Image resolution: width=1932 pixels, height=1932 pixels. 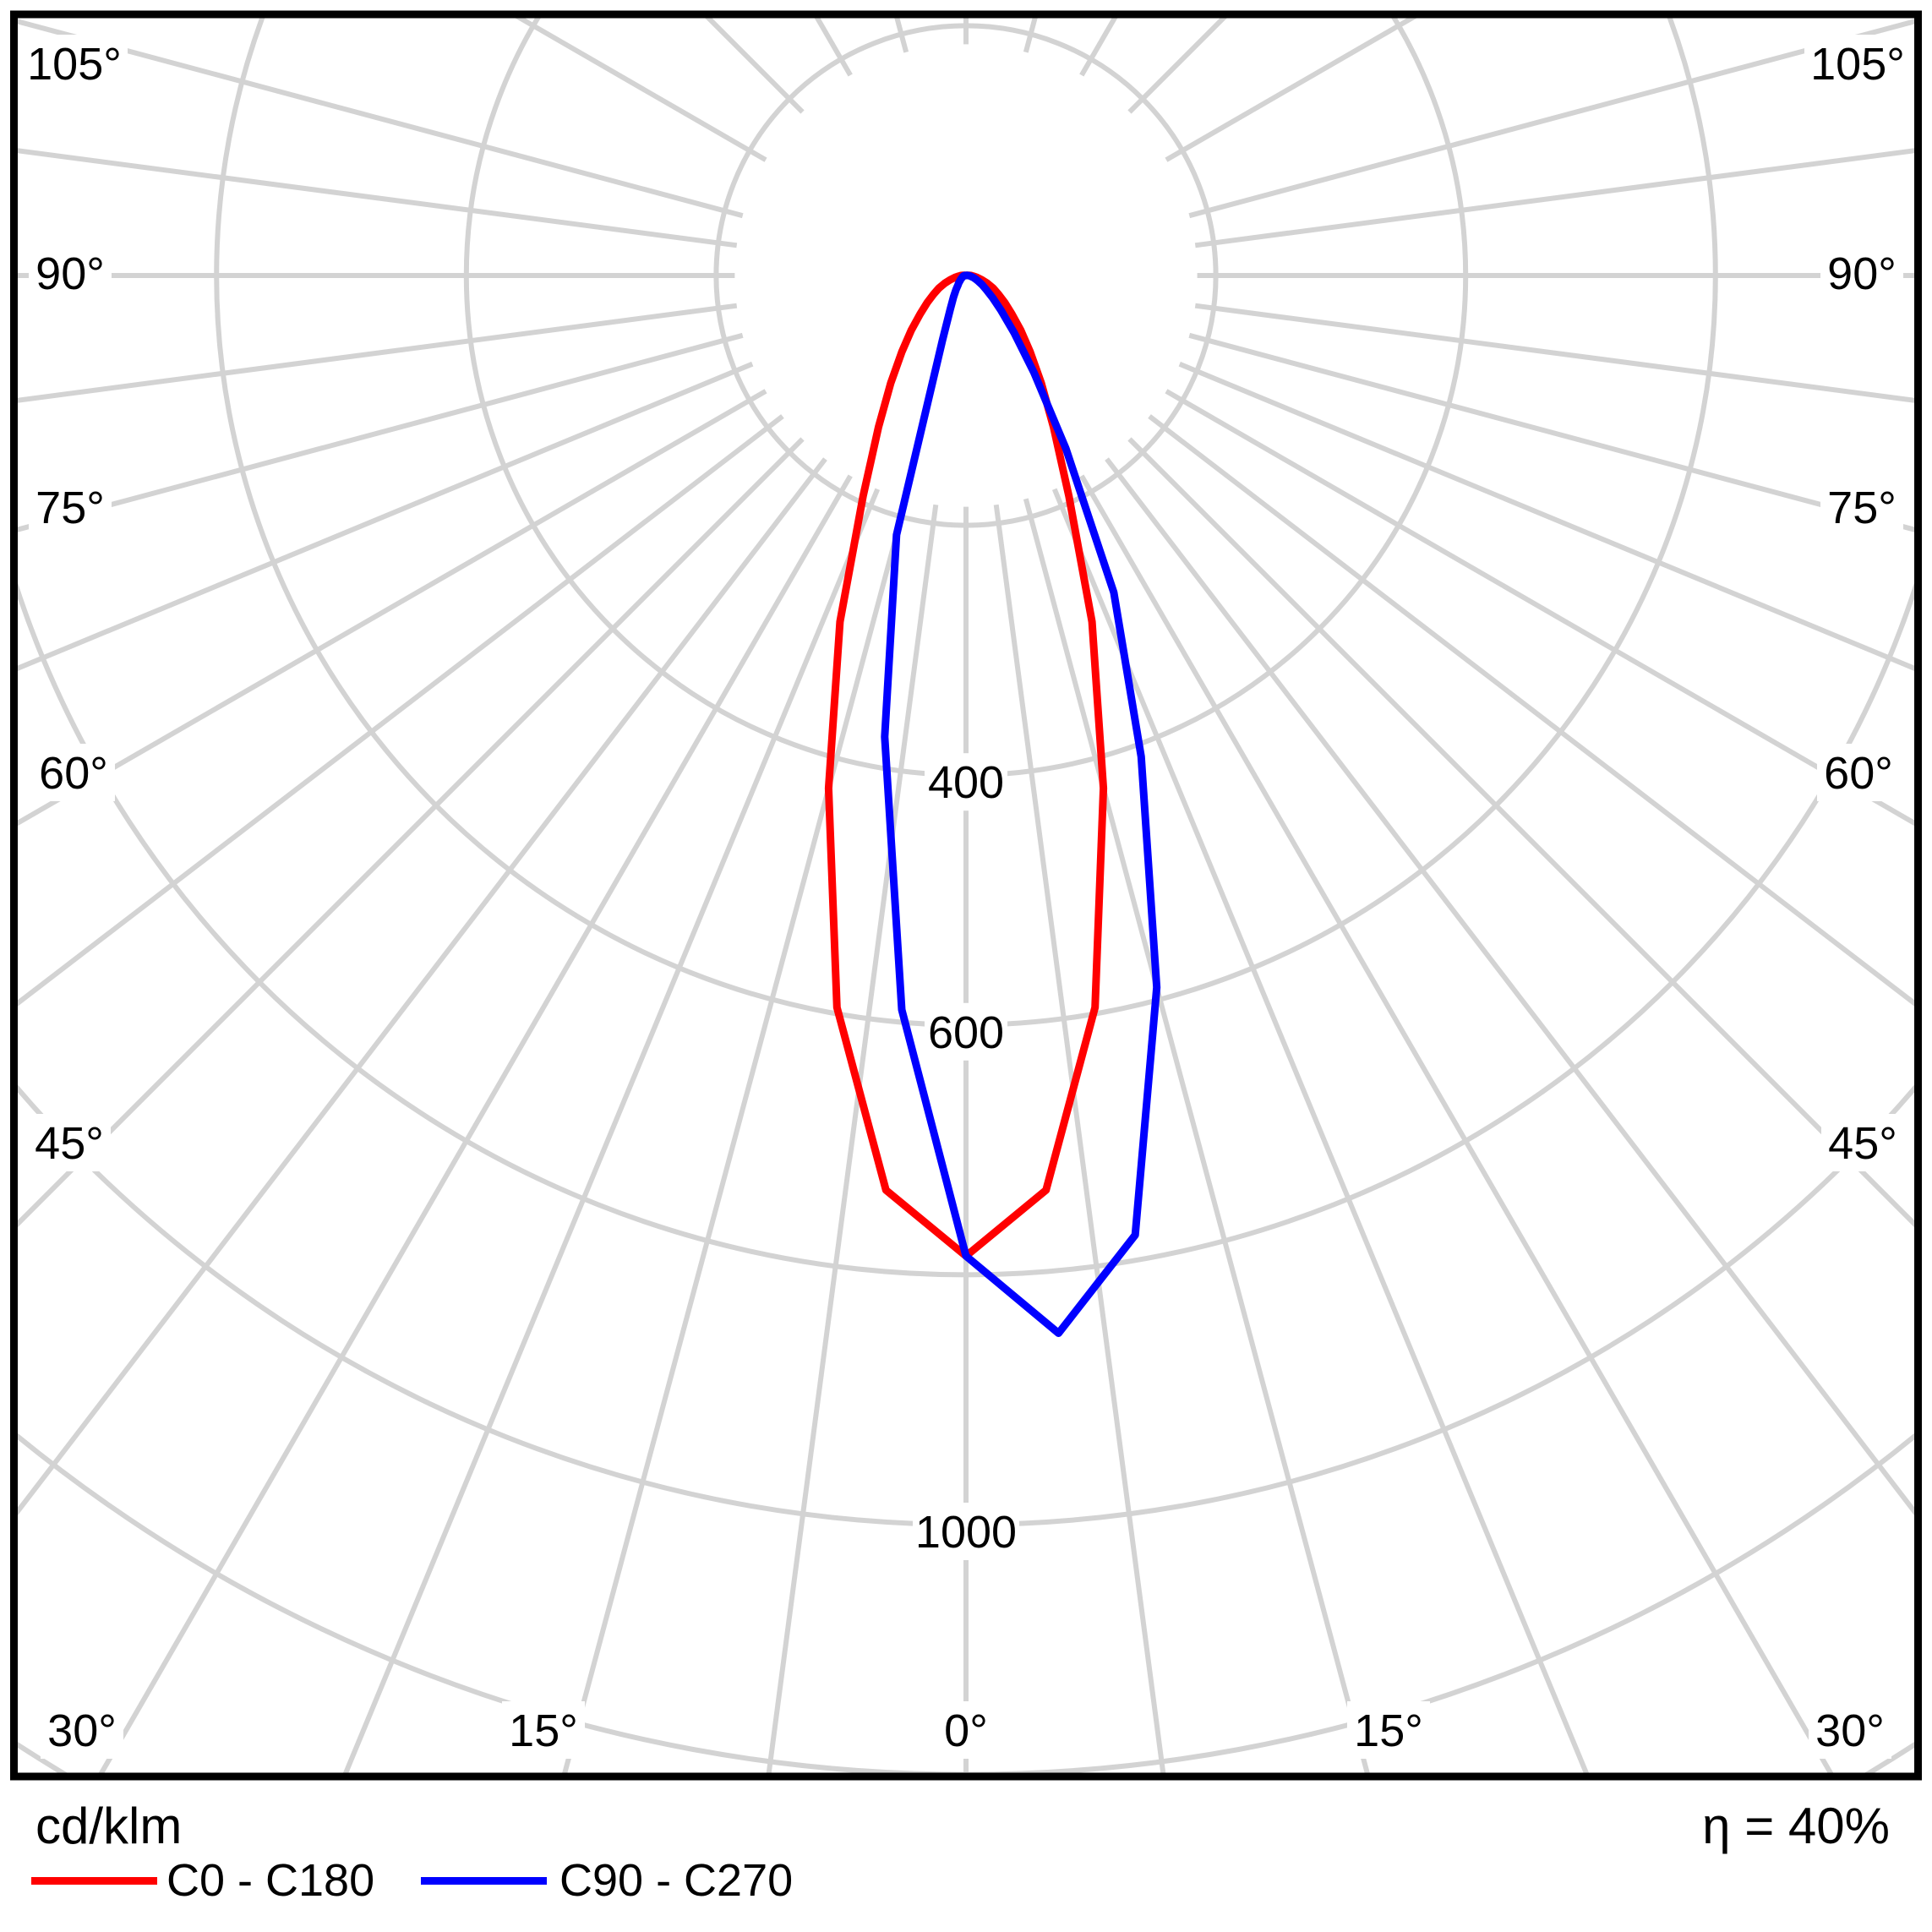 I want to click on angle-label-right-105°-bg, so click(x=1857, y=63).